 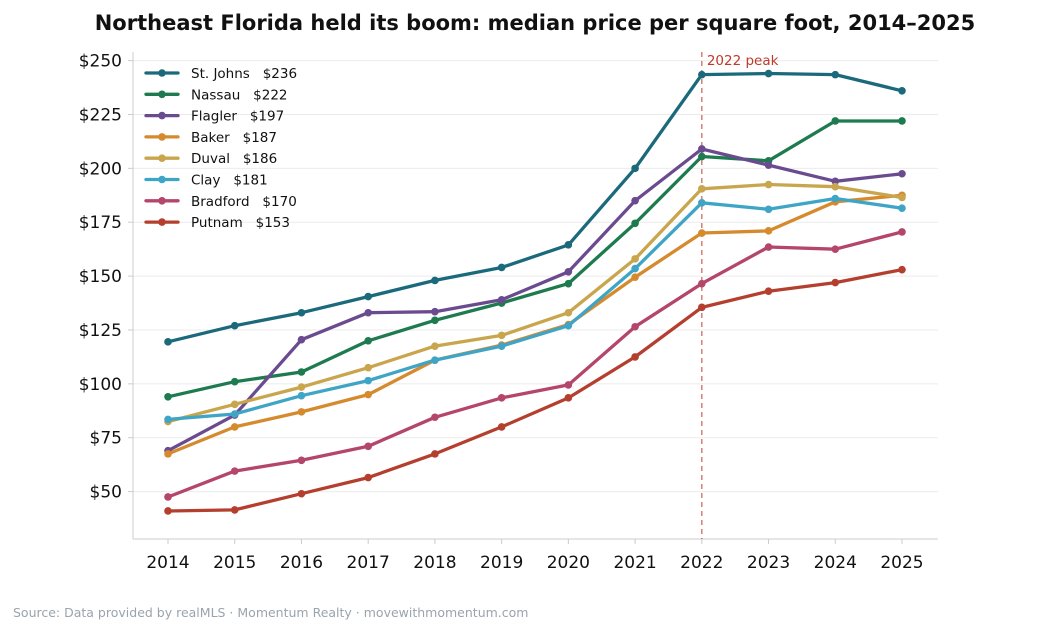 What do you see at coordinates (501, 563) in the screenshot?
I see `x-tick-label: 2019` at bounding box center [501, 563].